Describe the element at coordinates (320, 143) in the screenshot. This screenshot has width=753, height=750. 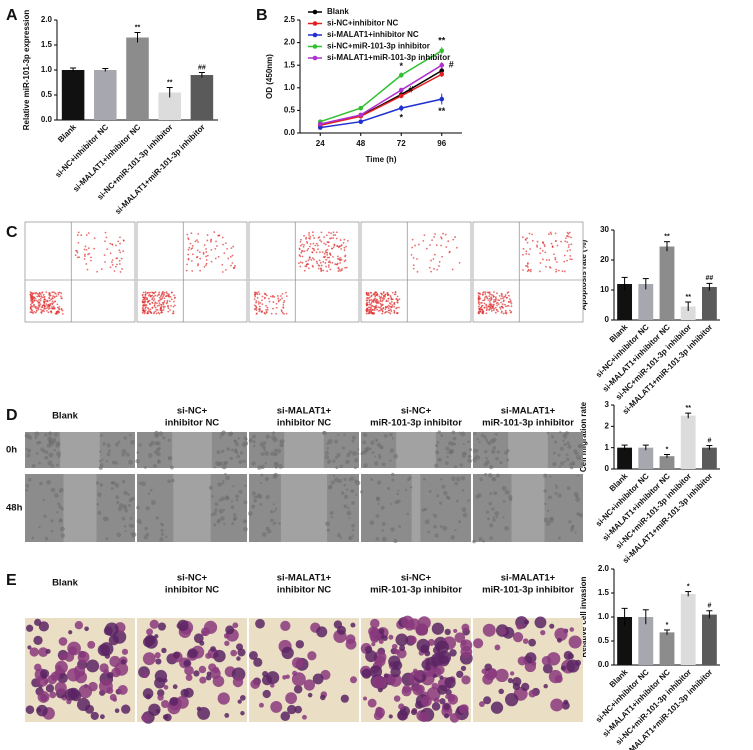
I see `x-tick-label: 24` at that location.